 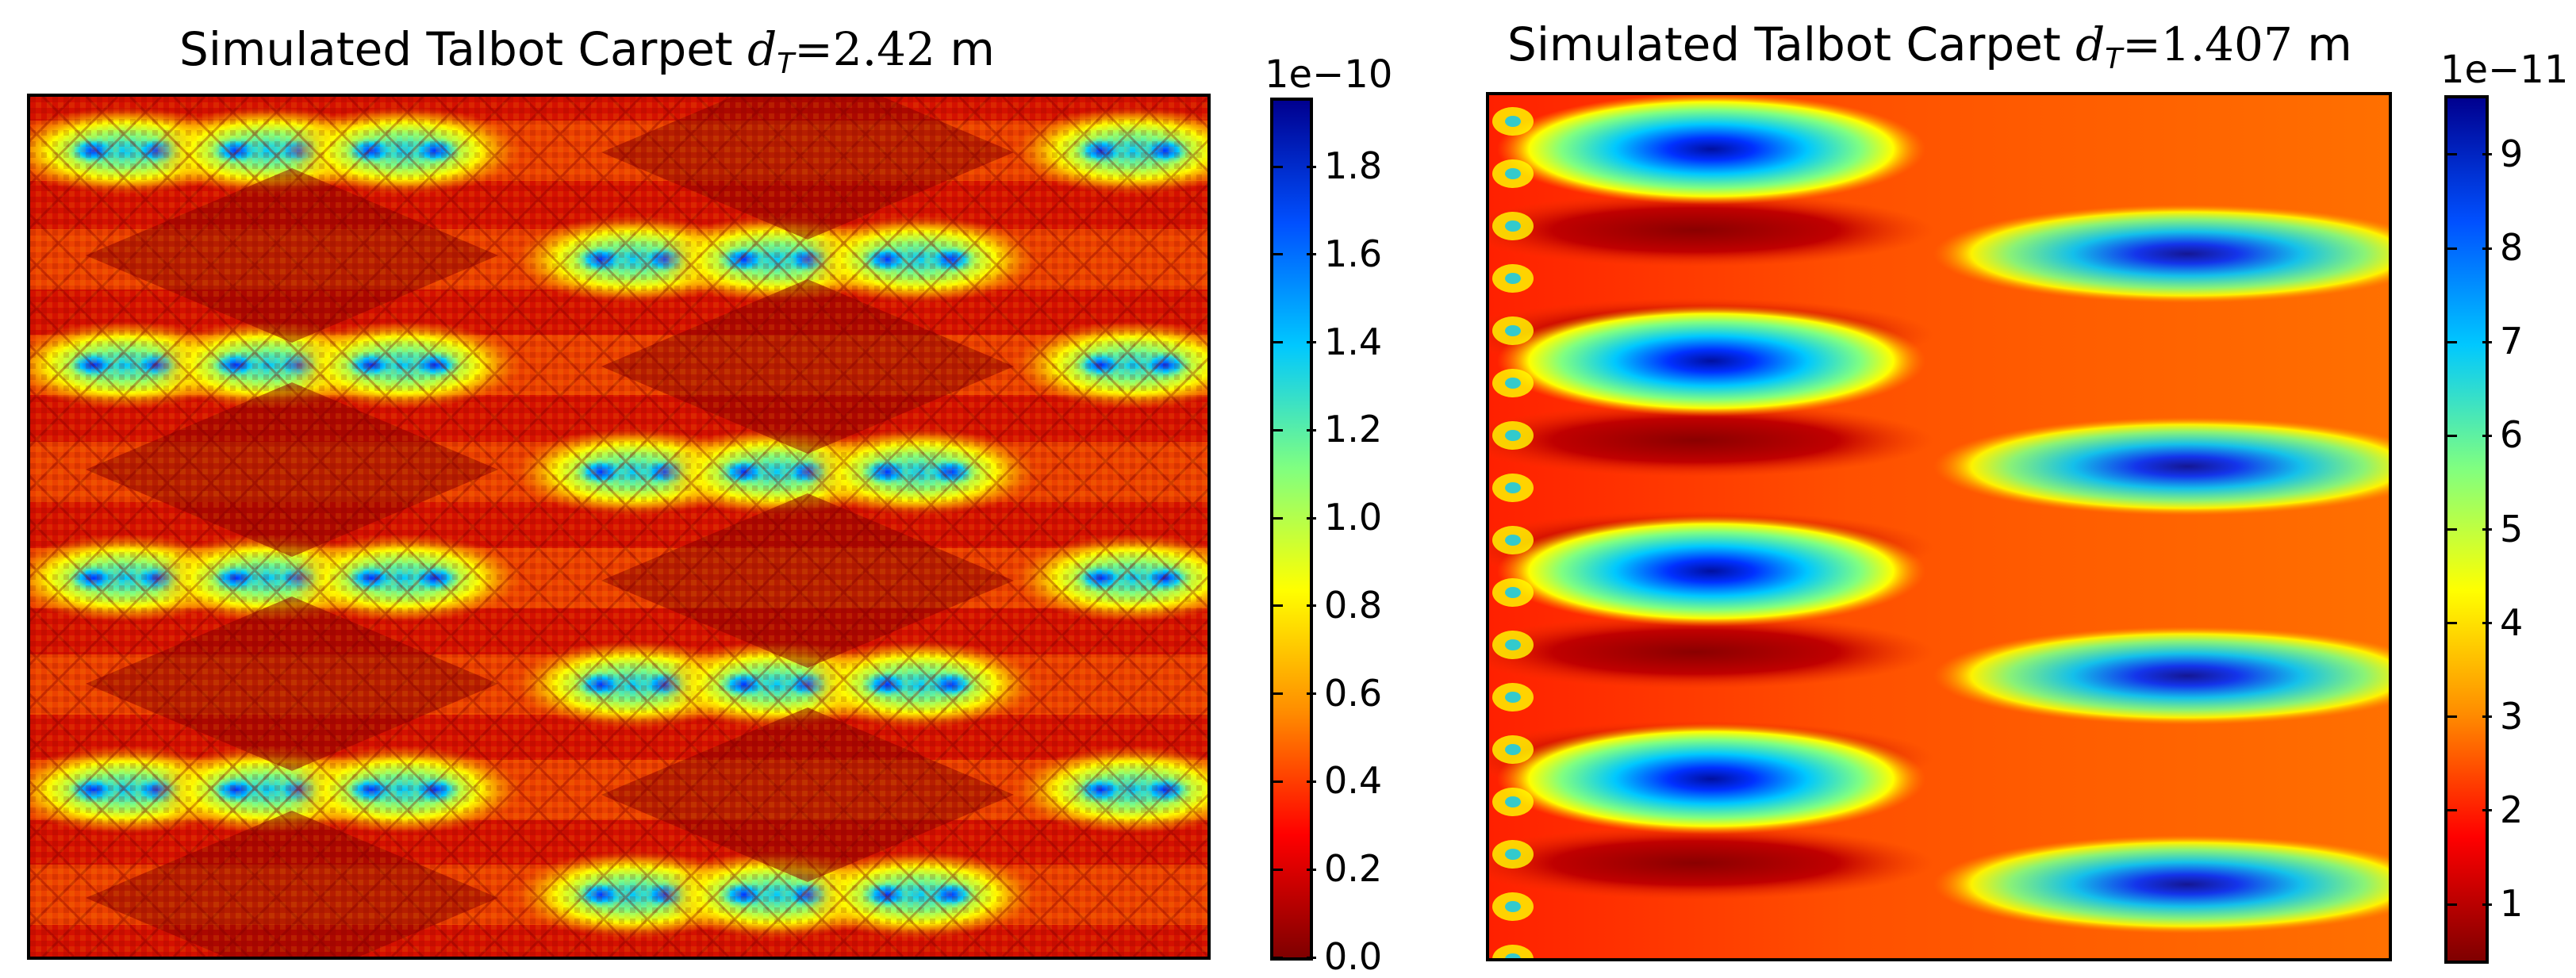 I want to click on chart-1-colorbar-tick-label: 0.6, so click(x=1353, y=693).